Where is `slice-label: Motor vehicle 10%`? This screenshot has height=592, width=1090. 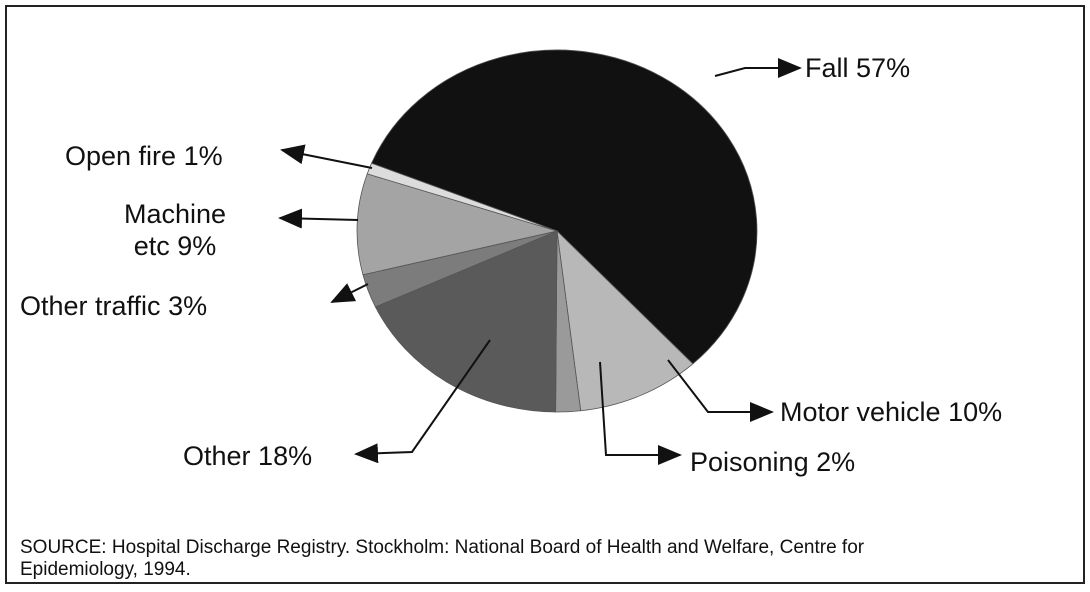
slice-label: Motor vehicle 10% is located at coordinates (891, 412).